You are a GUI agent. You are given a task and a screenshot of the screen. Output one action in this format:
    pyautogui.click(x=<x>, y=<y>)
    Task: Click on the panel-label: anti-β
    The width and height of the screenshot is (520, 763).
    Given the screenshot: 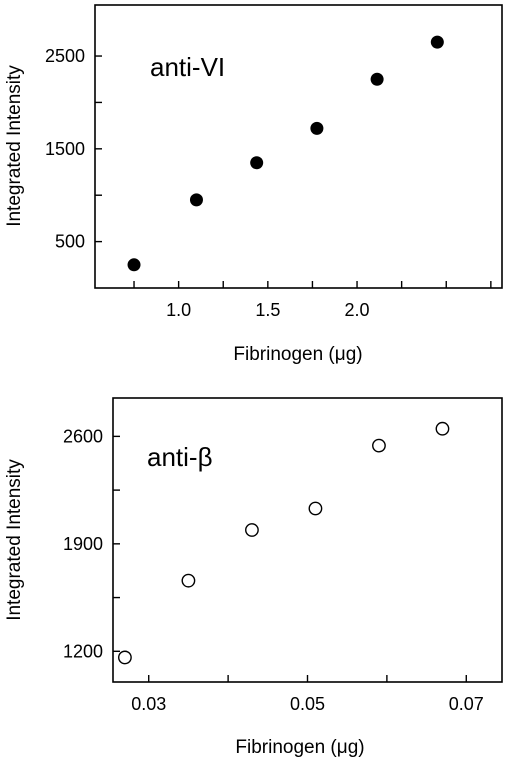 What is the action you would take?
    pyautogui.click(x=180, y=457)
    